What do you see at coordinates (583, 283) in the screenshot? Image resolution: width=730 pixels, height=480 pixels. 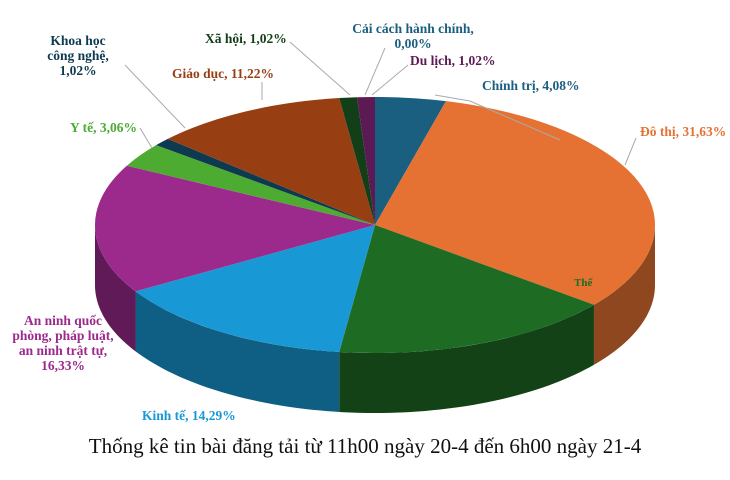 I see `label-the: Thể` at bounding box center [583, 283].